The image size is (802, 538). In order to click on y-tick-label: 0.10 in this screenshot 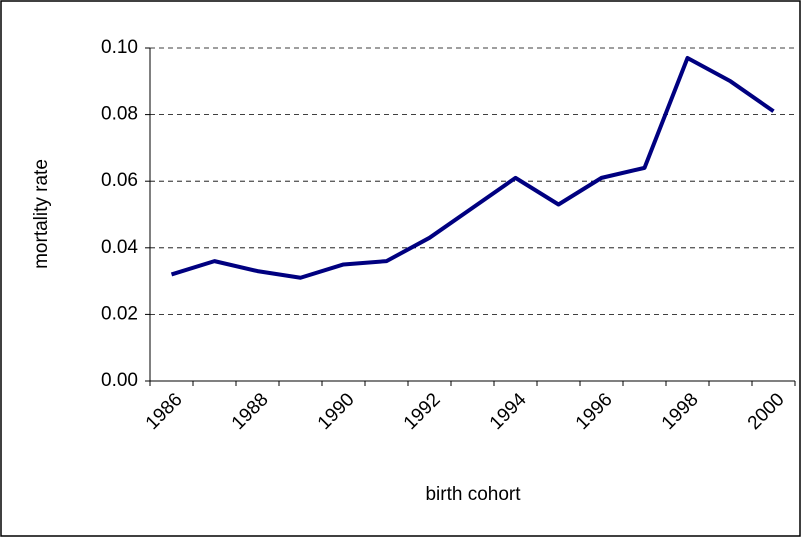, I will do `click(119, 47)`.